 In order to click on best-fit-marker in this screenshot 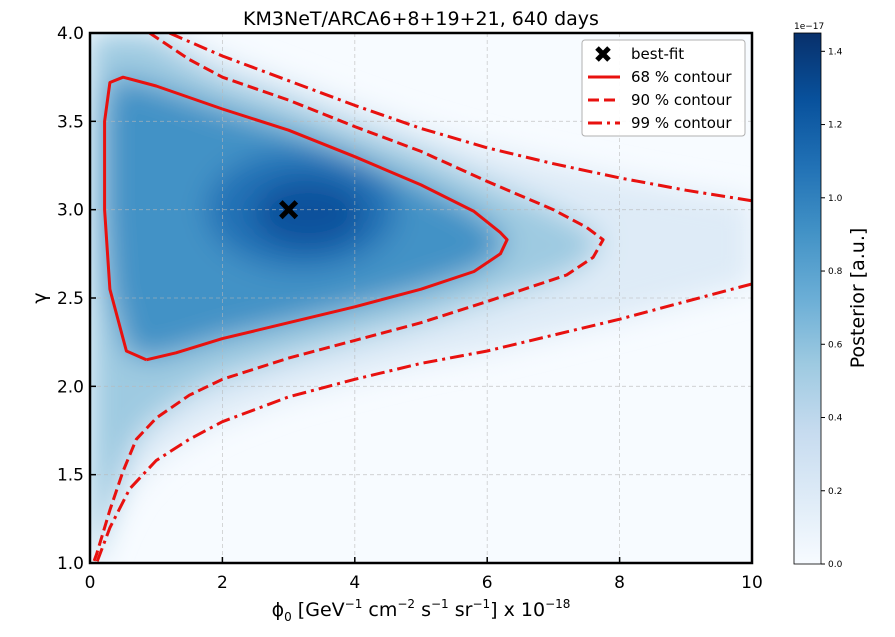, I will do `click(289, 210)`.